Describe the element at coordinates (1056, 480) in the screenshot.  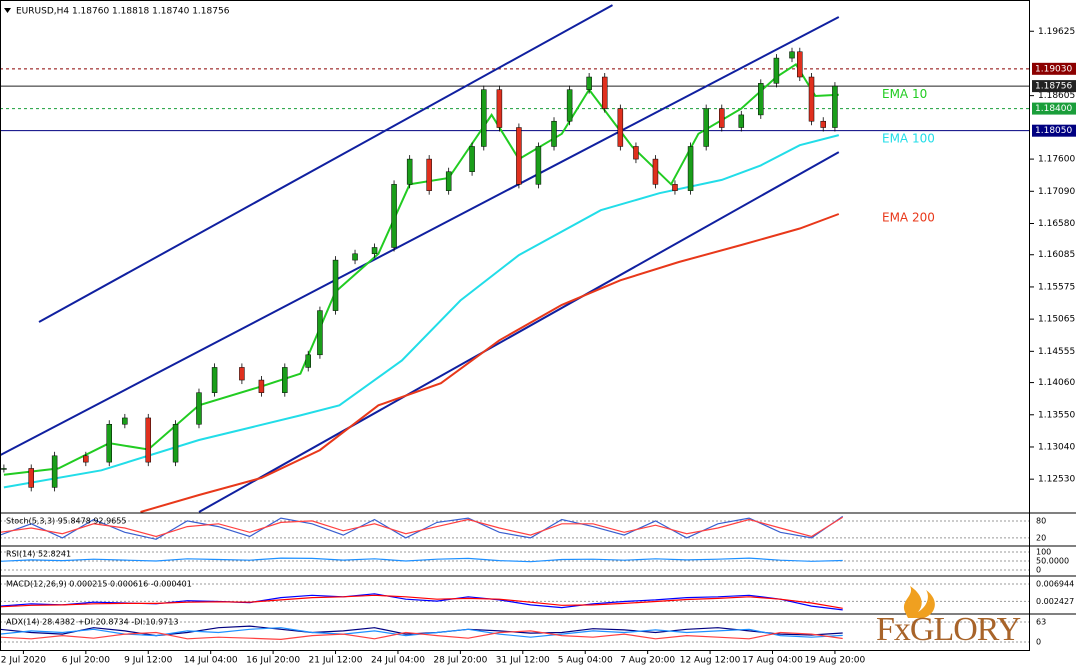
I see `y-tick-label: 1.12530` at that location.